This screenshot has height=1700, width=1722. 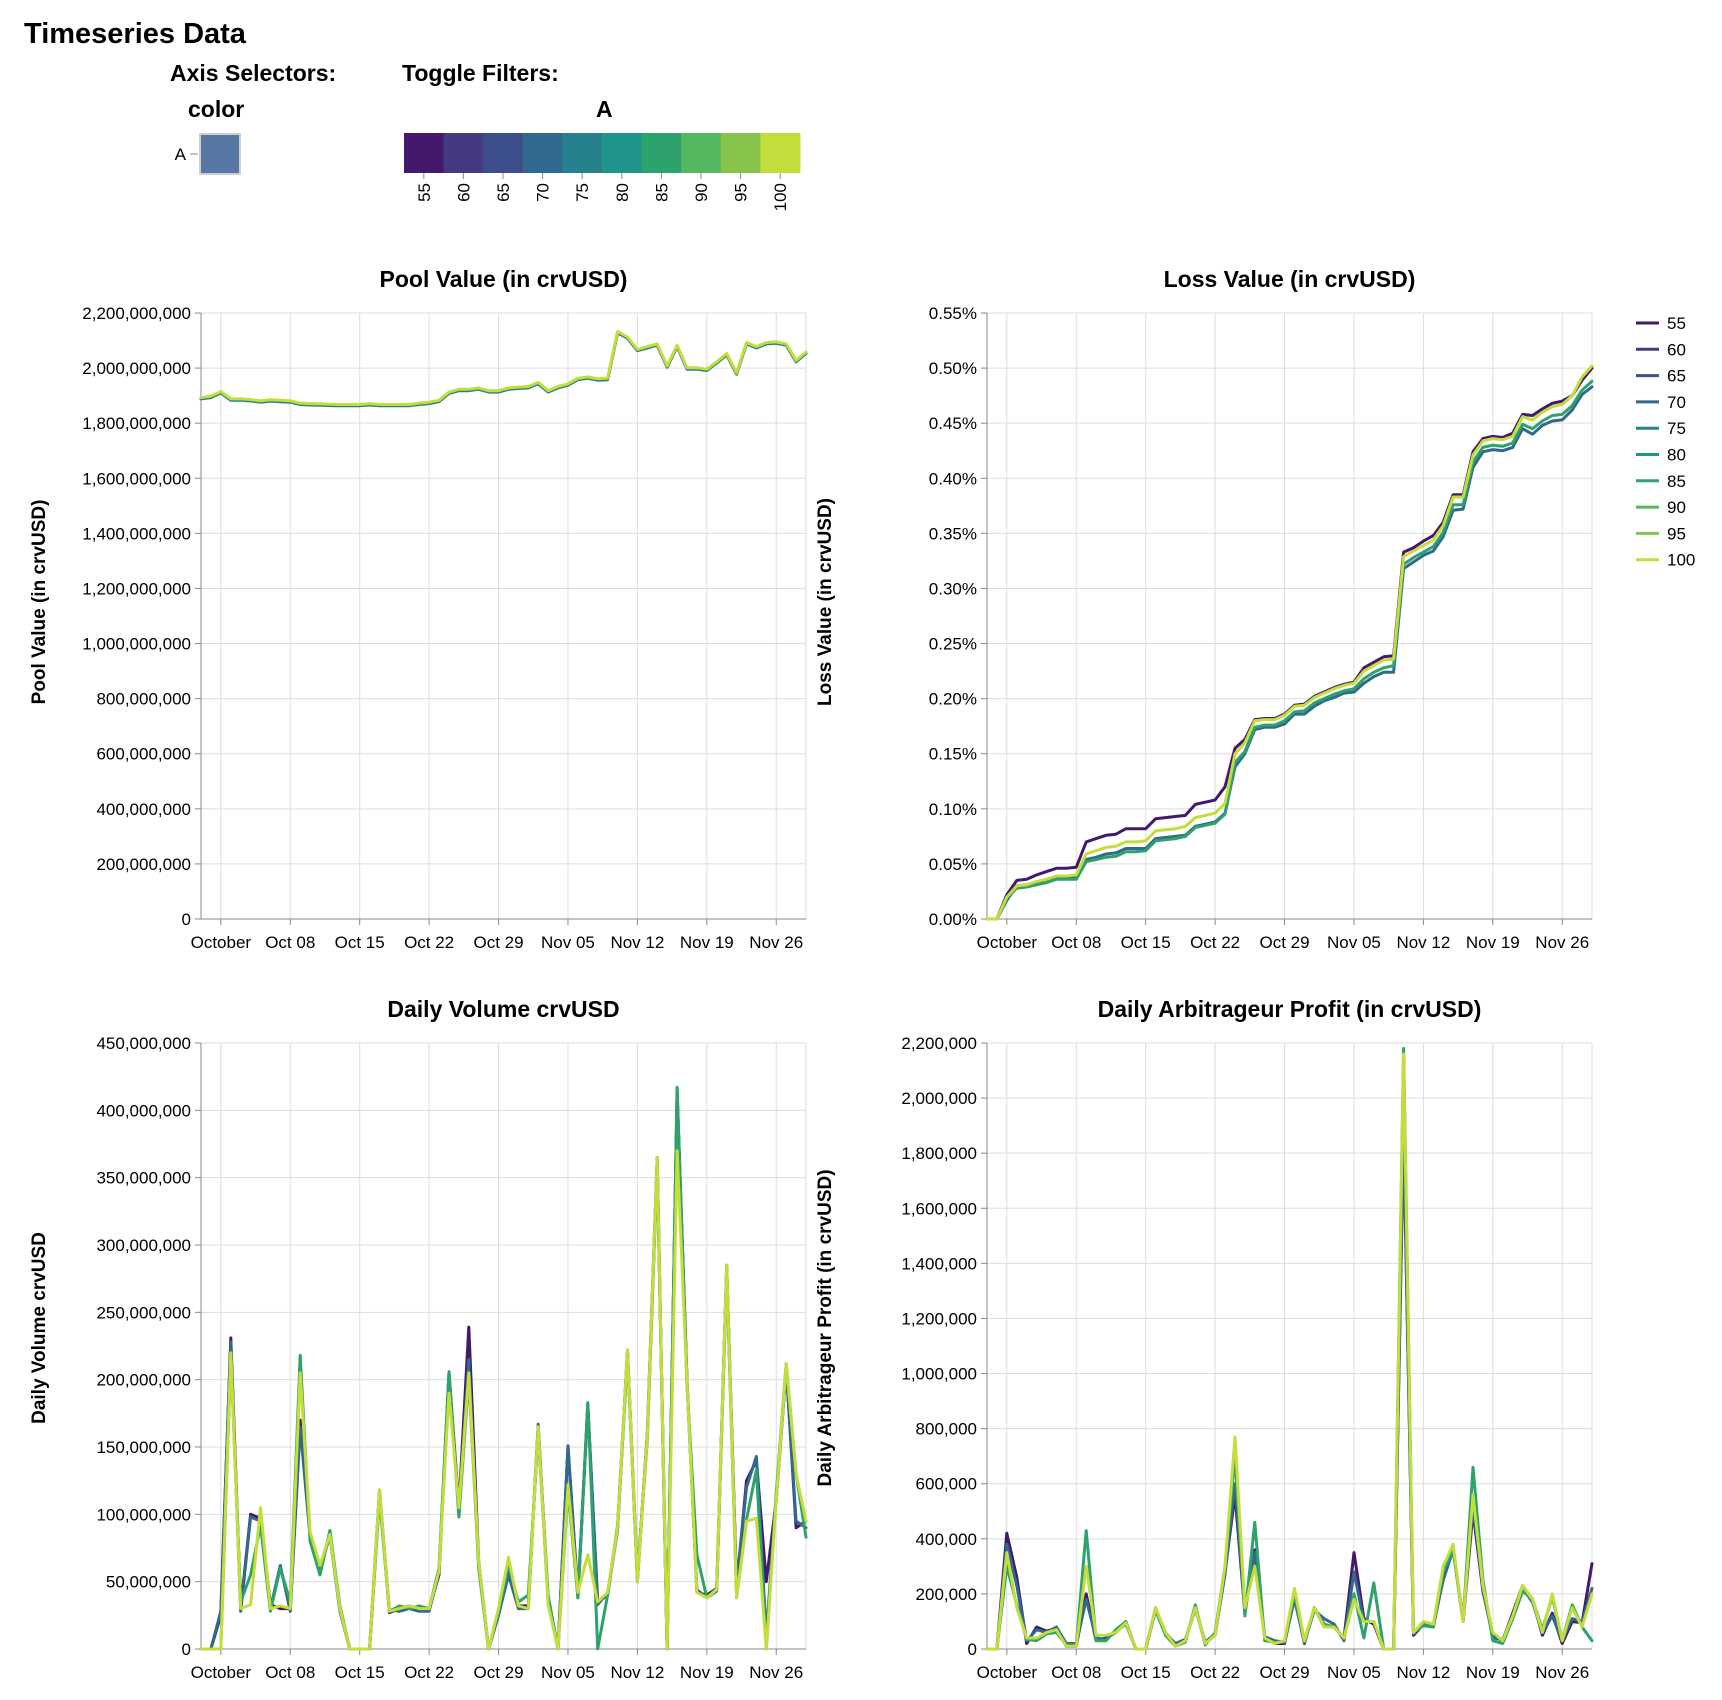 What do you see at coordinates (220, 154) in the screenshot?
I see `color-swatch` at bounding box center [220, 154].